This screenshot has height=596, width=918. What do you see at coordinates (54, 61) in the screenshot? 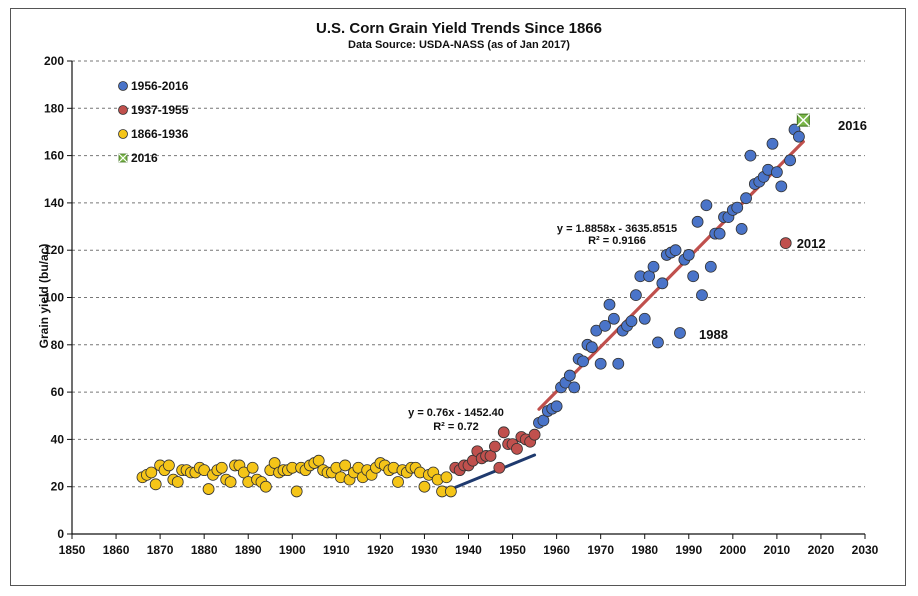
I see `y-tick-label: 200` at bounding box center [54, 61].